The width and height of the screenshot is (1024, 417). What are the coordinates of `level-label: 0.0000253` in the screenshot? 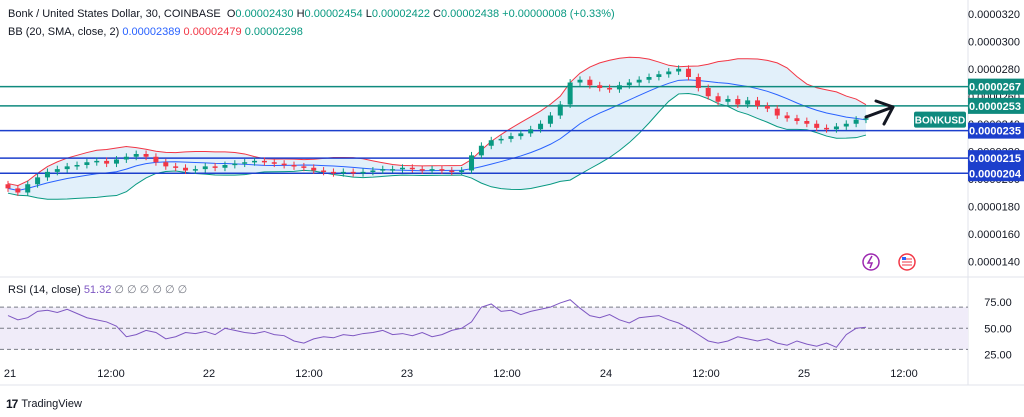 It's located at (995, 107).